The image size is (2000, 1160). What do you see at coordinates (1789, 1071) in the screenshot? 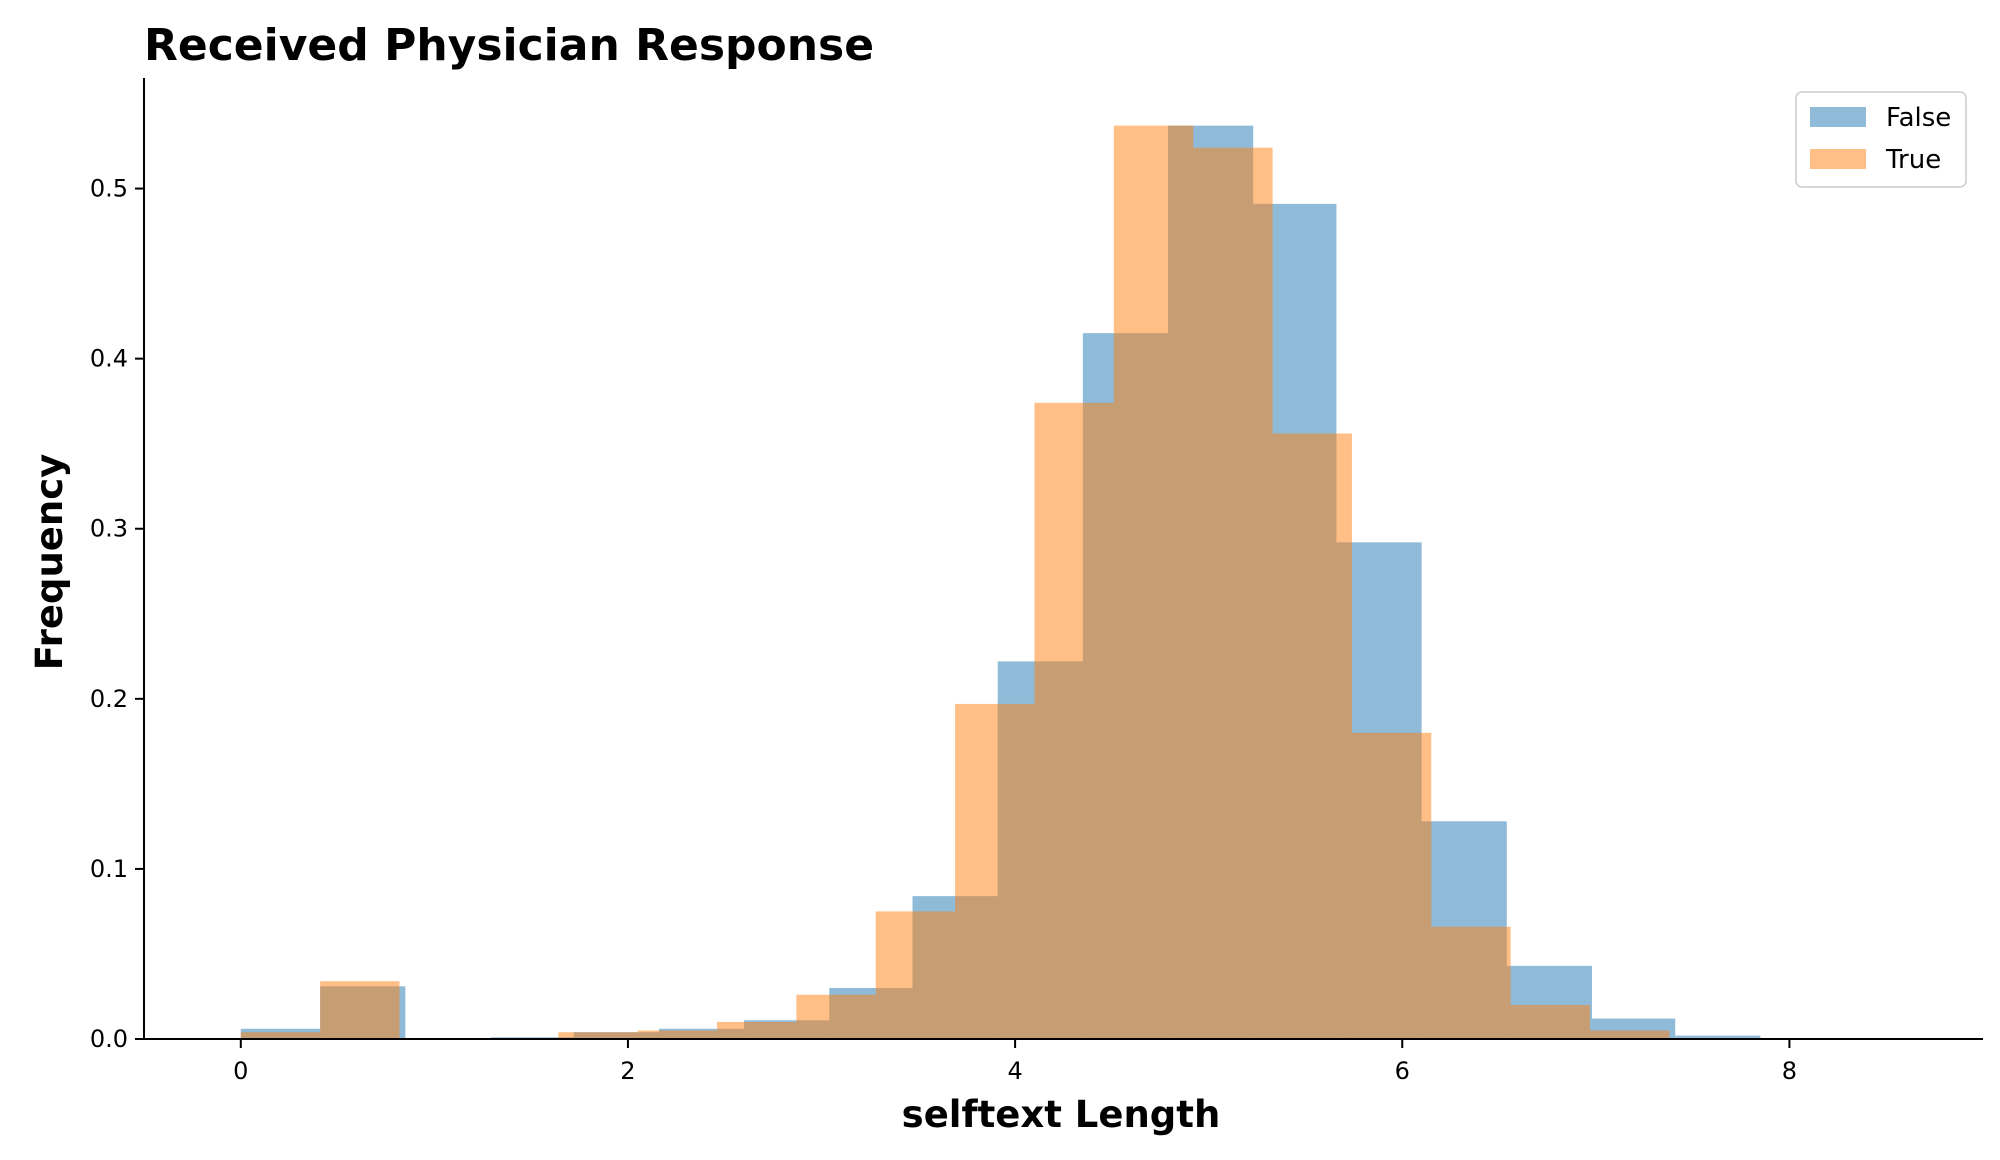
I see `x-tick-label: 8` at bounding box center [1789, 1071].